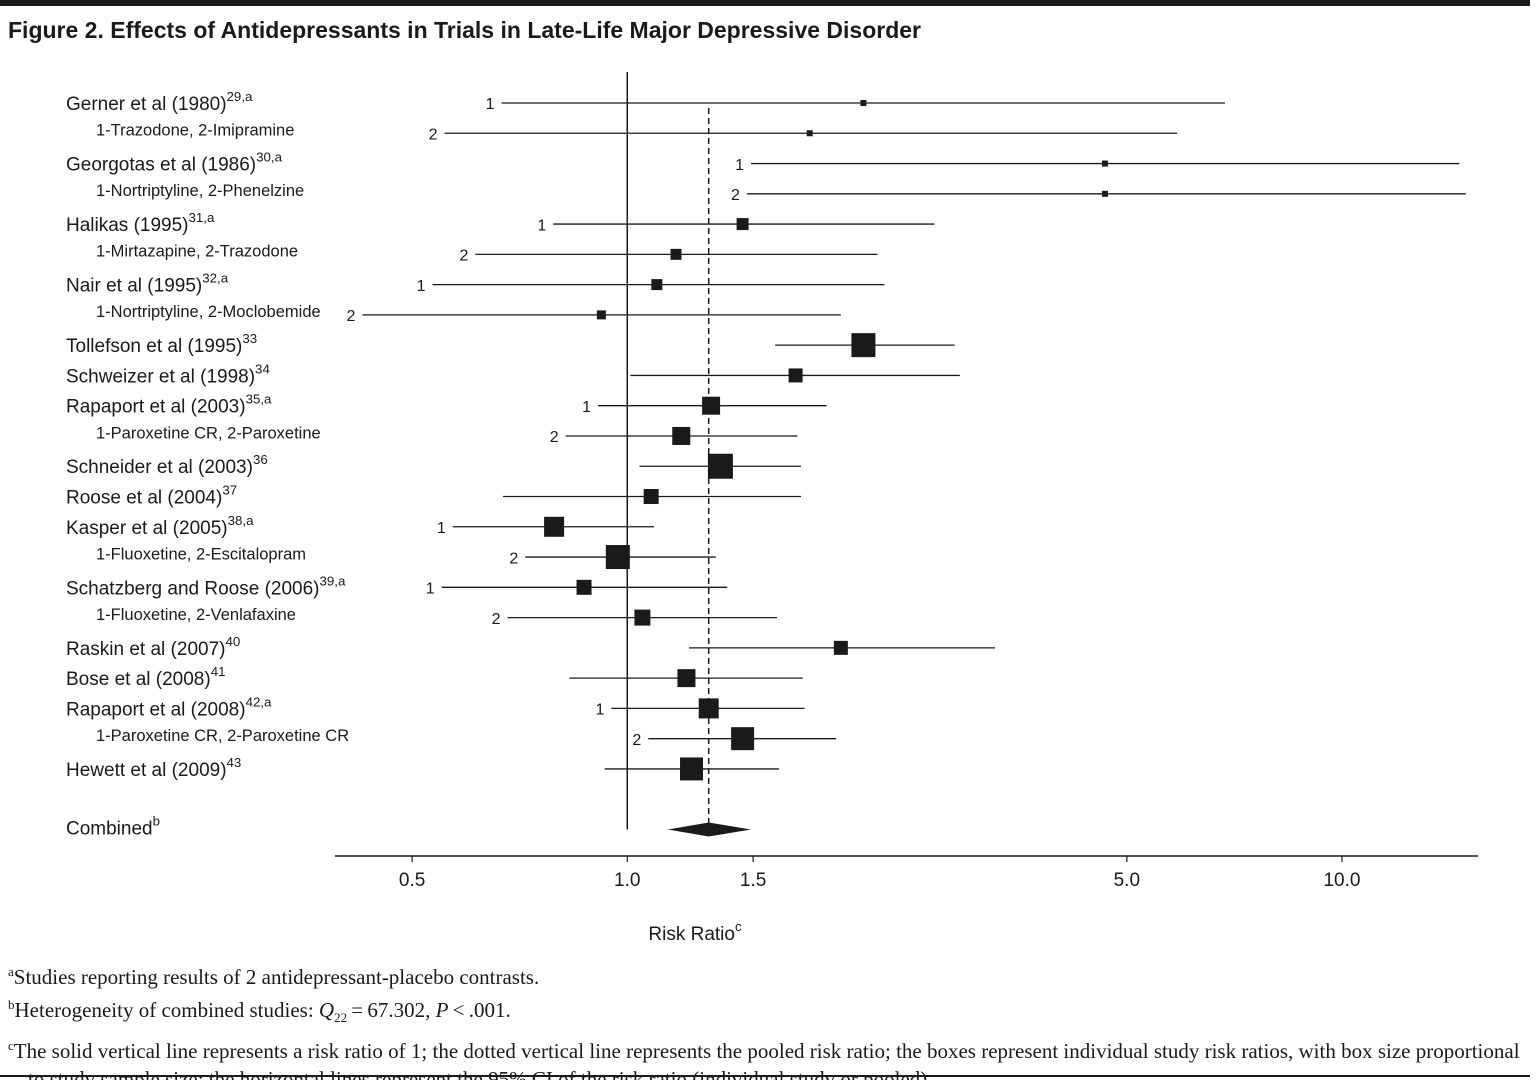  What do you see at coordinates (160, 376) in the screenshot?
I see `study-label-main: Schweizer et al (1998)` at bounding box center [160, 376].